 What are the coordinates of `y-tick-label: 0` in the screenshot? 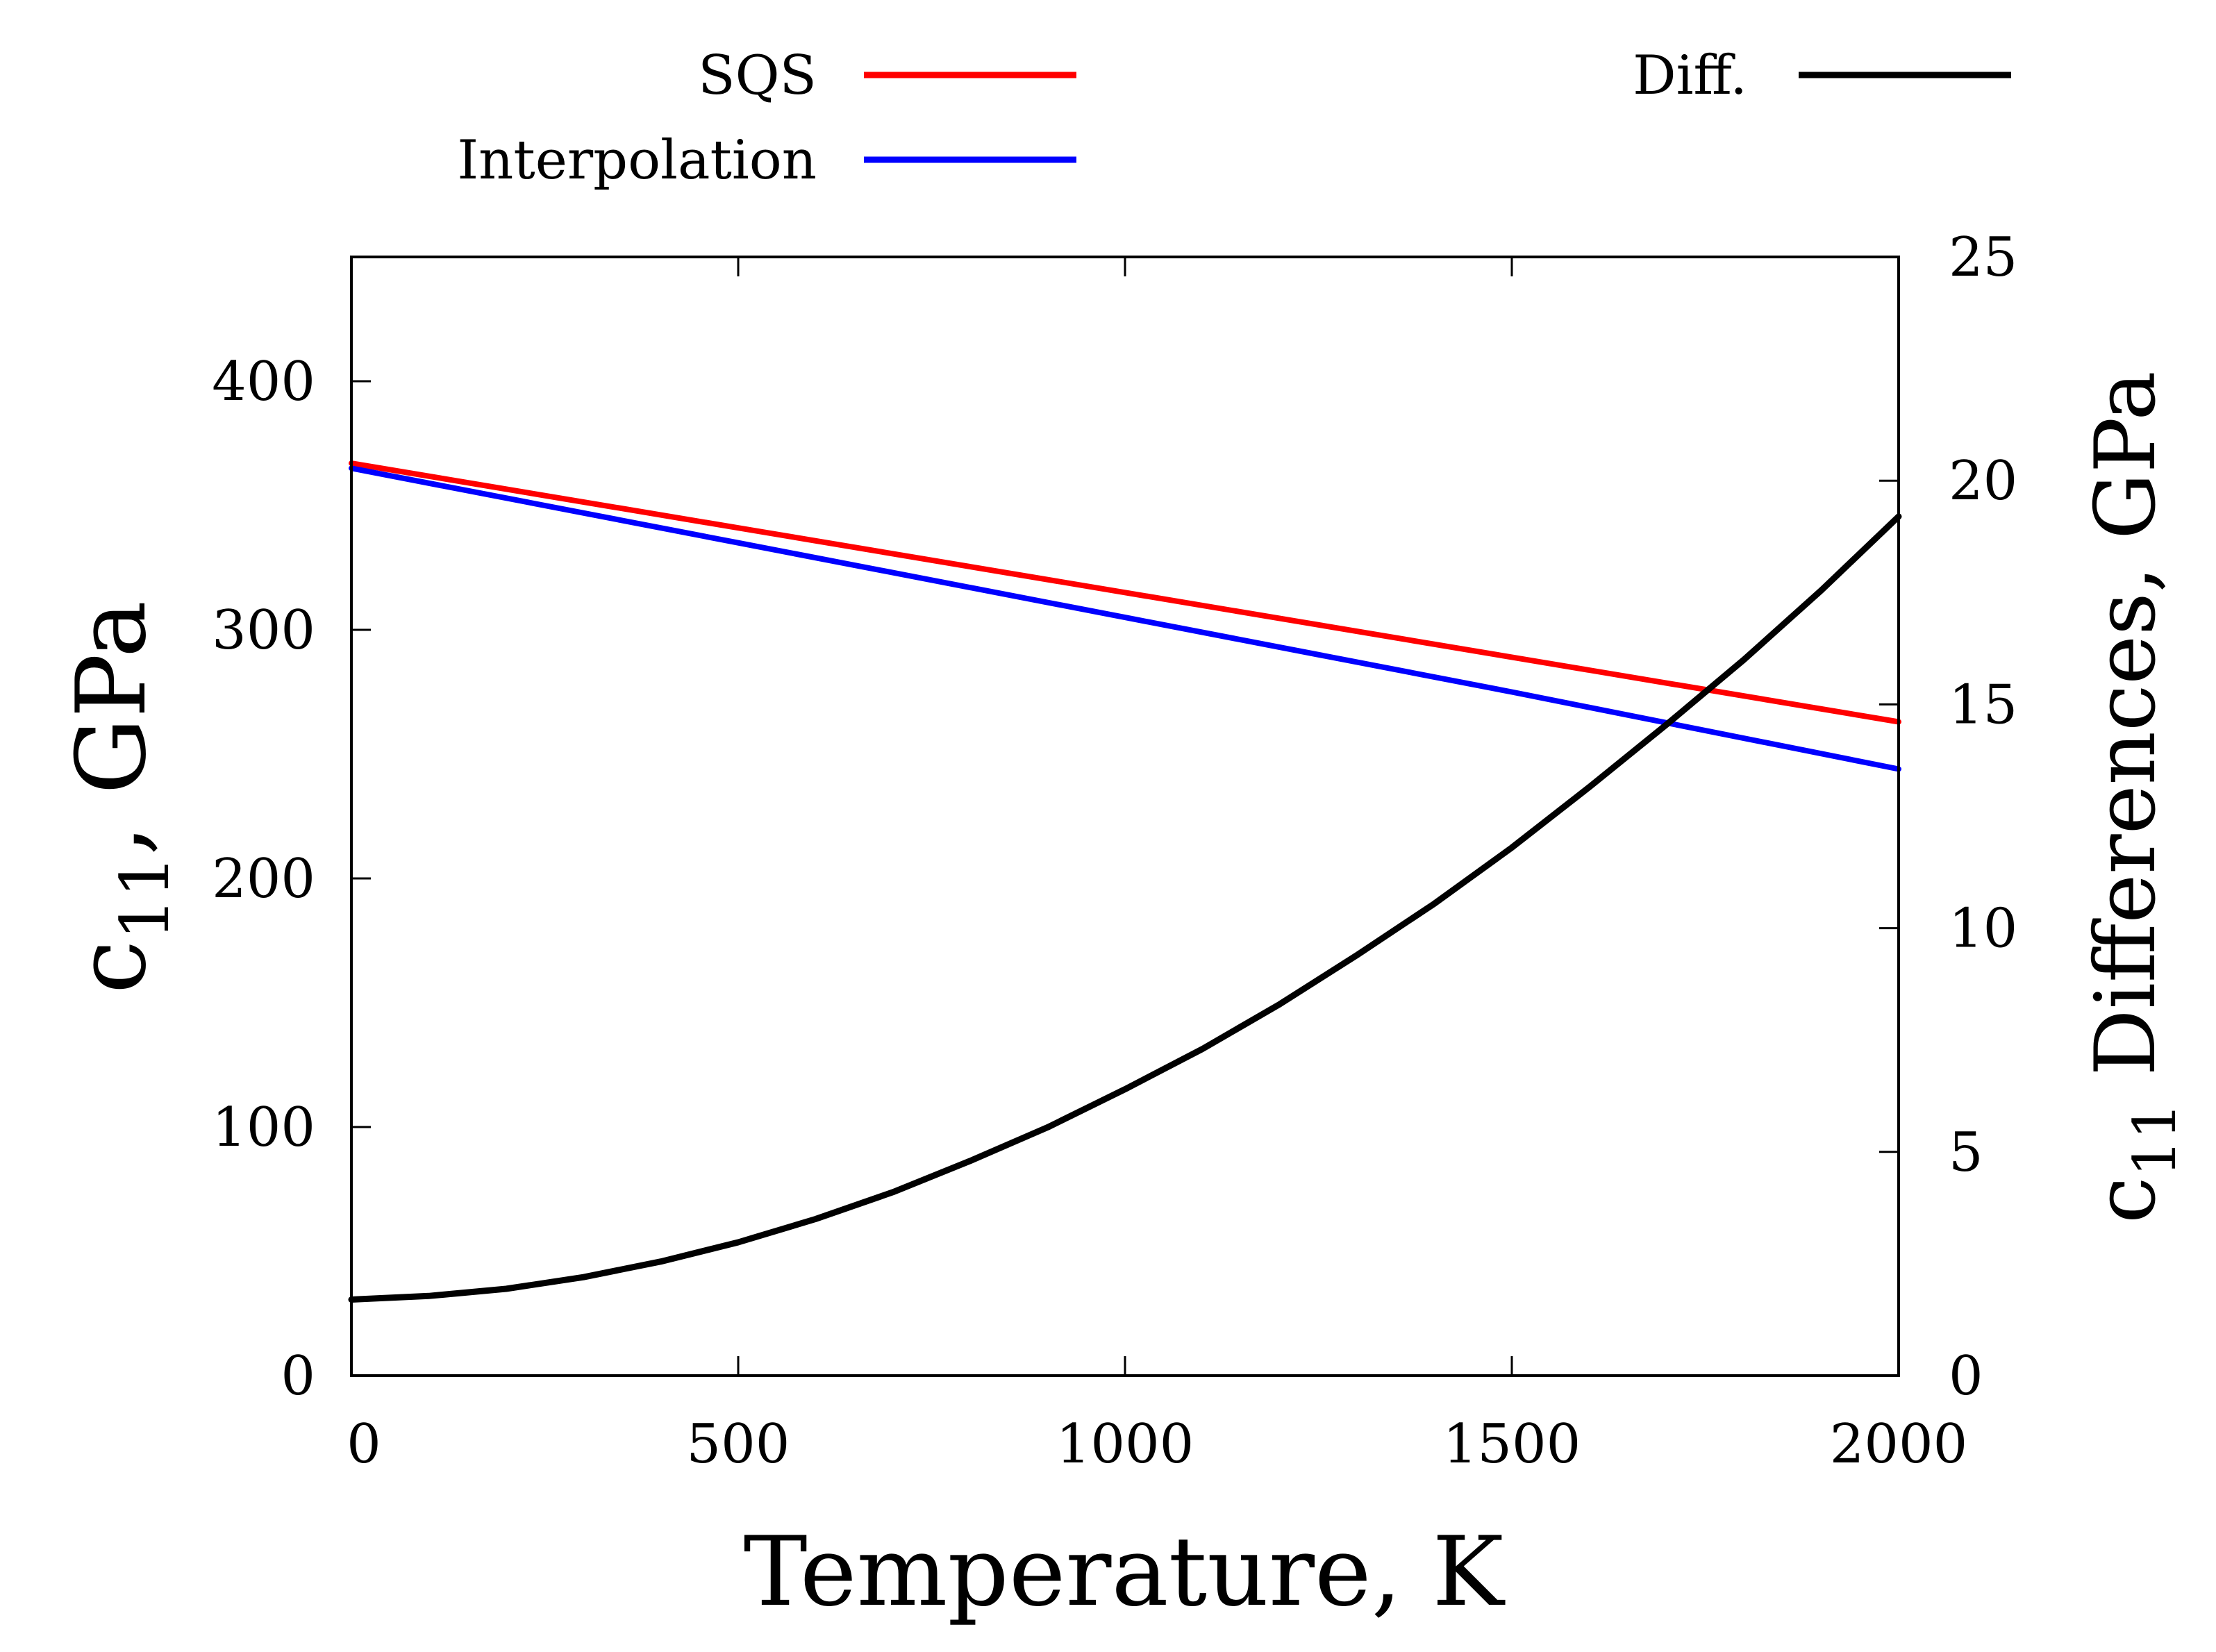 It's located at (298, 1376).